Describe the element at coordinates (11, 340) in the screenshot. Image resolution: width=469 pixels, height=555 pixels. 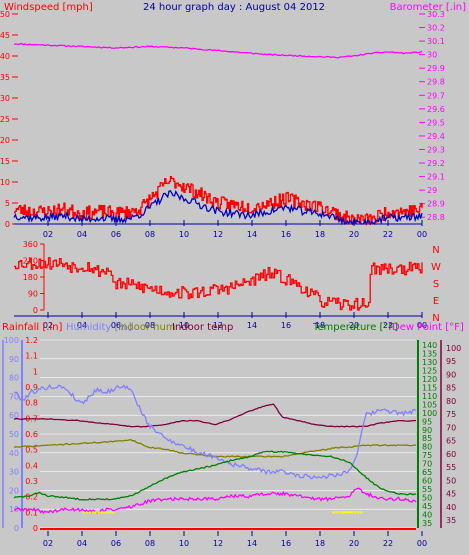
I see `humidity-tick-label: 100` at that location.